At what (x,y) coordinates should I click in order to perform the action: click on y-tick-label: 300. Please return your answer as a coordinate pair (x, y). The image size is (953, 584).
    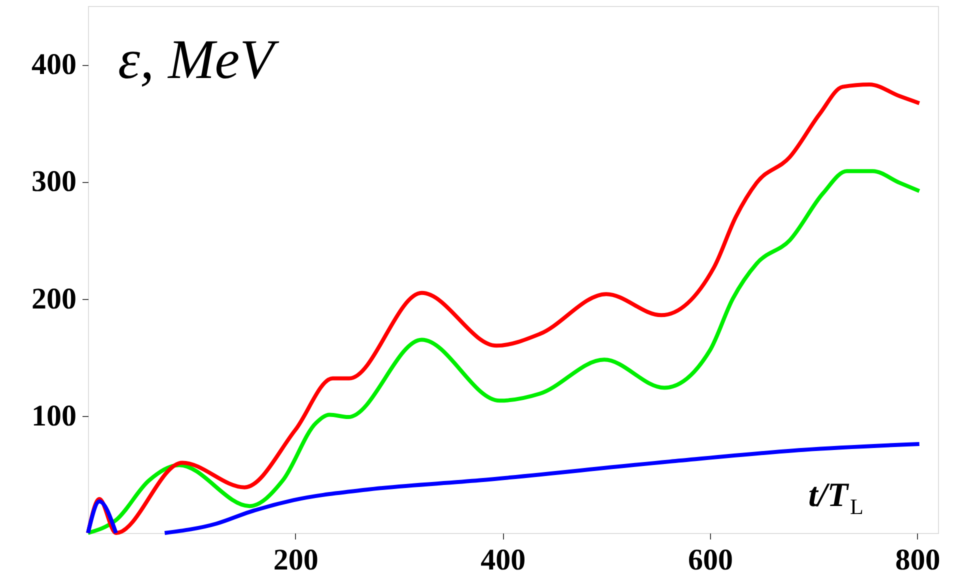
    Looking at the image, I should click on (54, 181).